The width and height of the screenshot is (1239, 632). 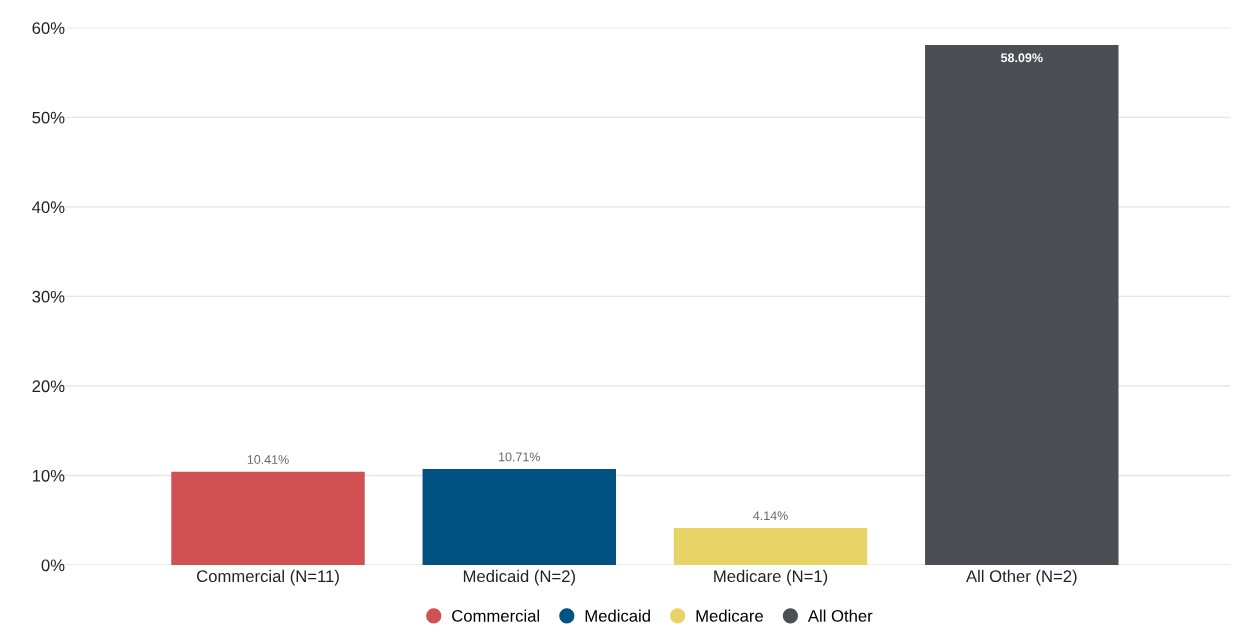 I want to click on y-tick-label: 10%, so click(x=48, y=475).